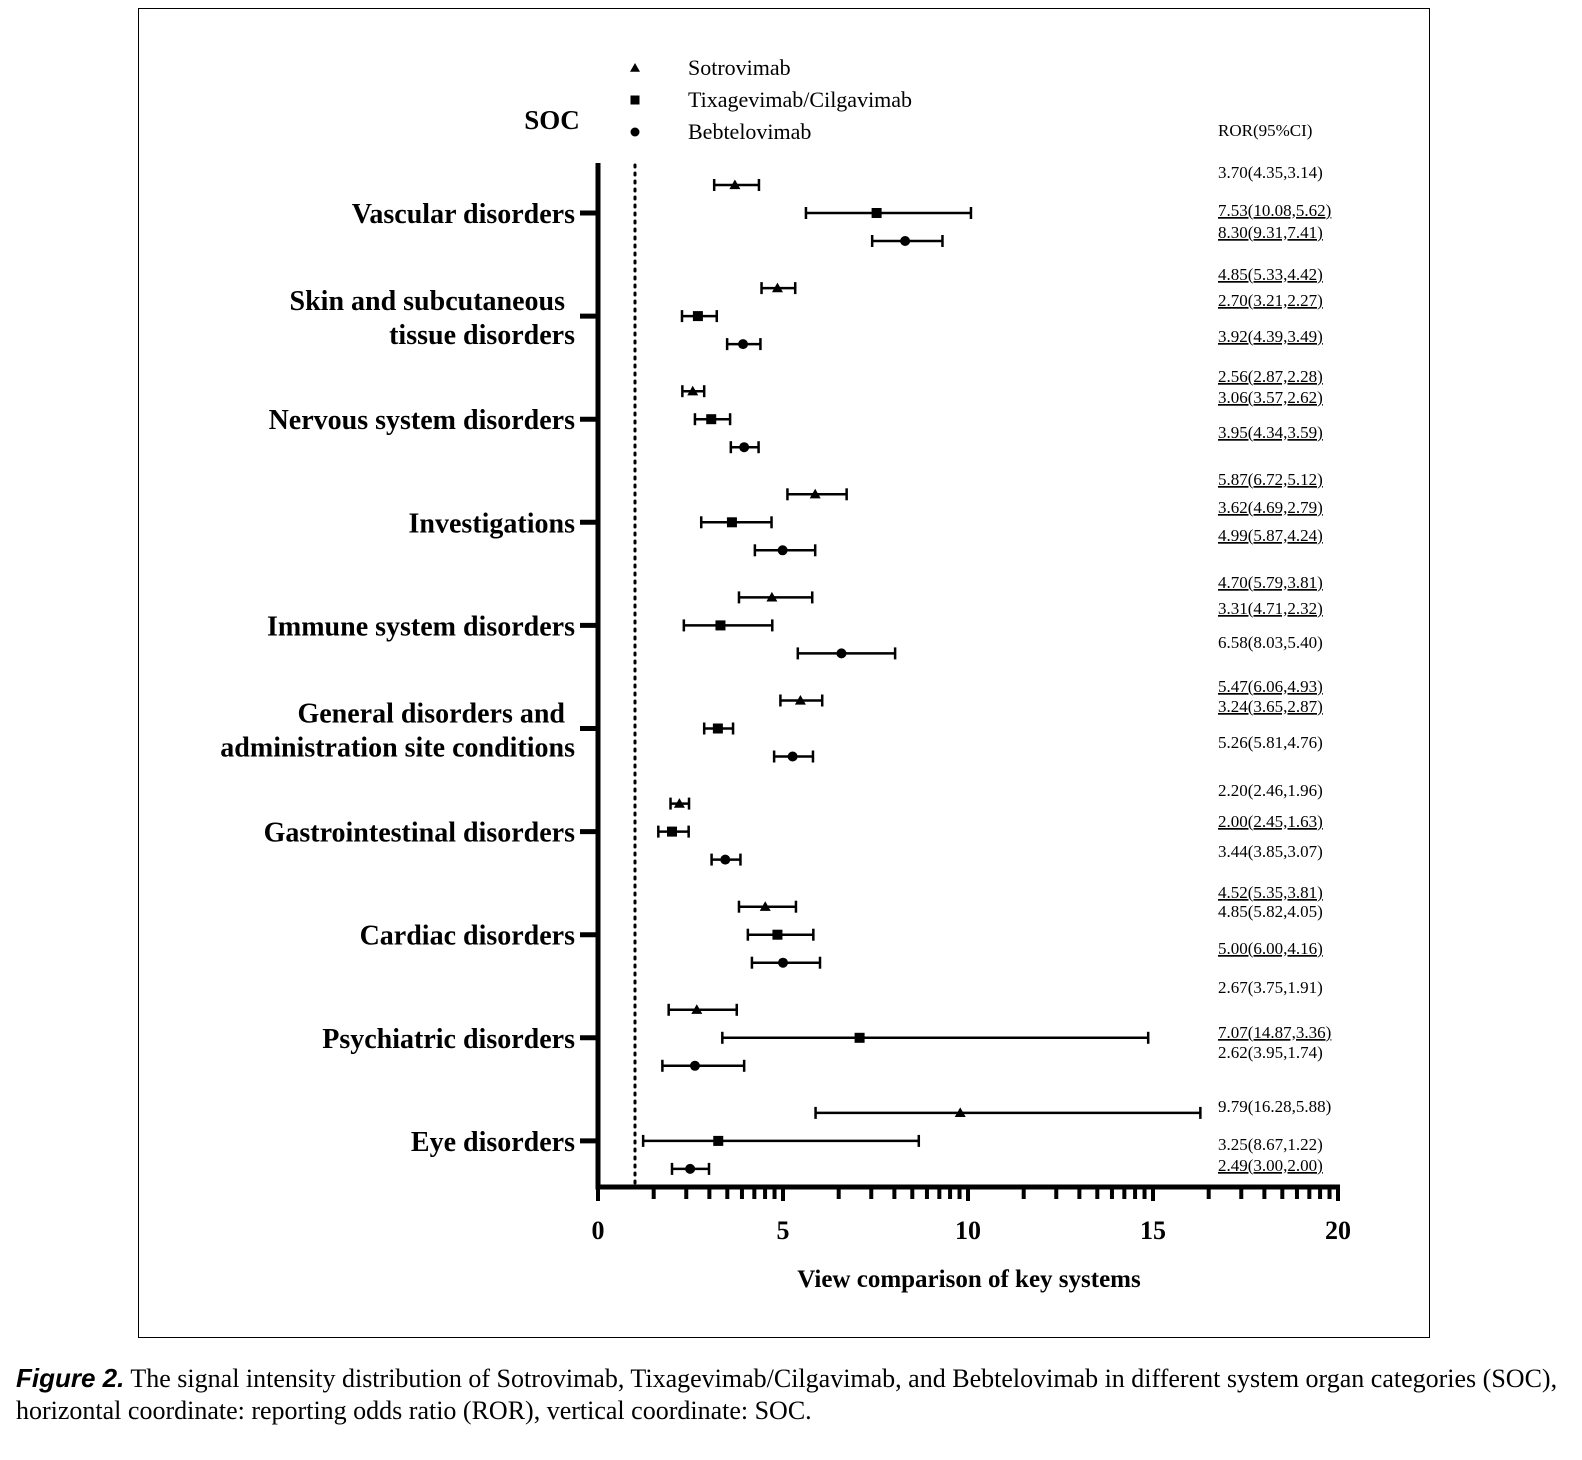  Describe the element at coordinates (969, 1279) in the screenshot. I see `x-axis-title: View comparison of key systems` at that location.